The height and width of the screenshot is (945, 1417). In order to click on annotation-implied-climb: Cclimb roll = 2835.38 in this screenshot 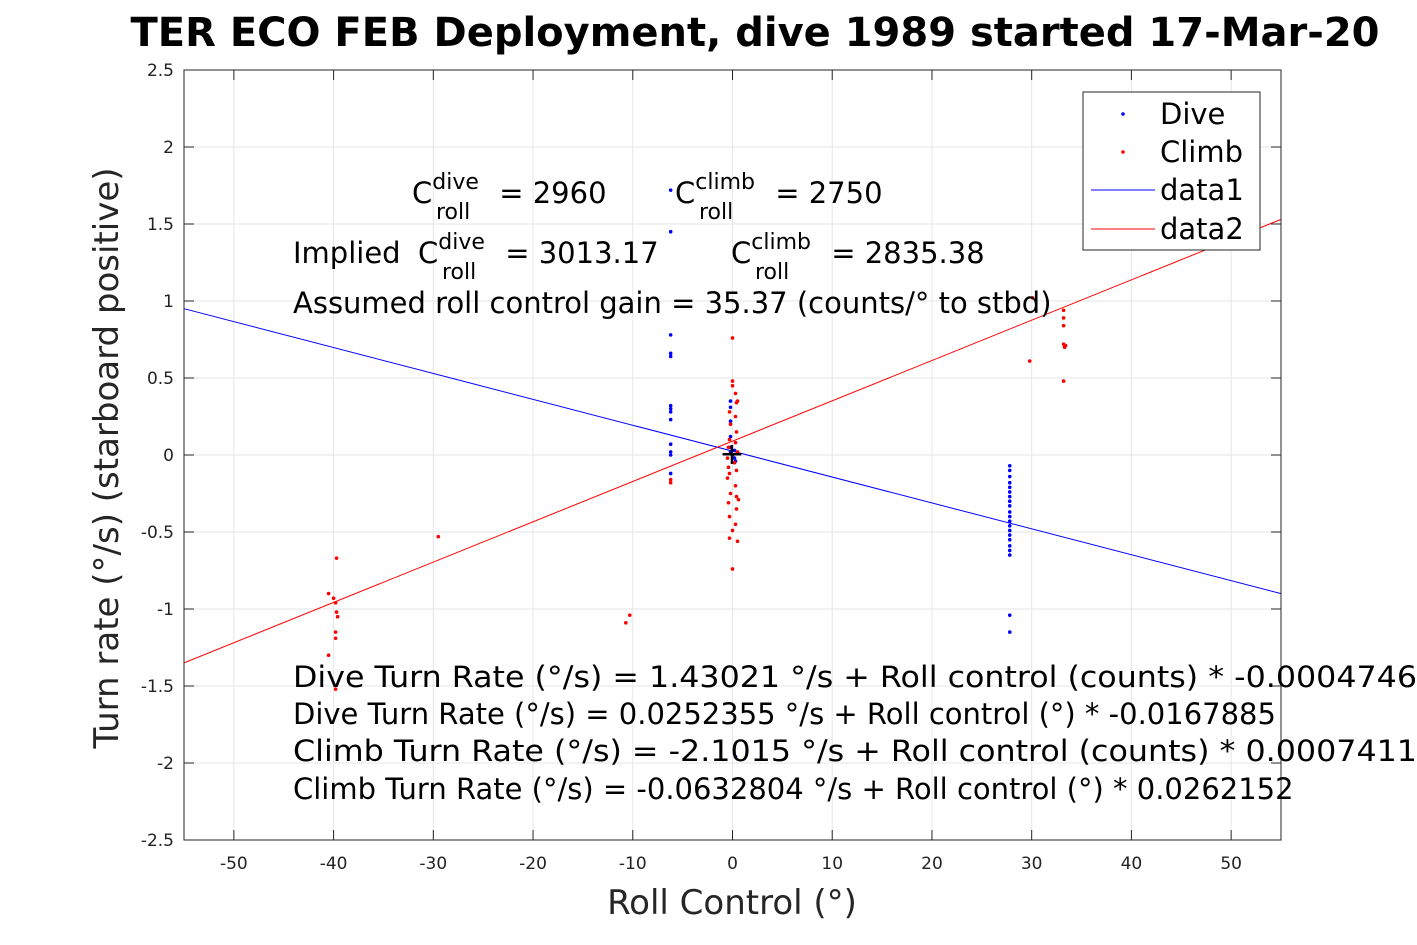, I will do `click(858, 257)`.